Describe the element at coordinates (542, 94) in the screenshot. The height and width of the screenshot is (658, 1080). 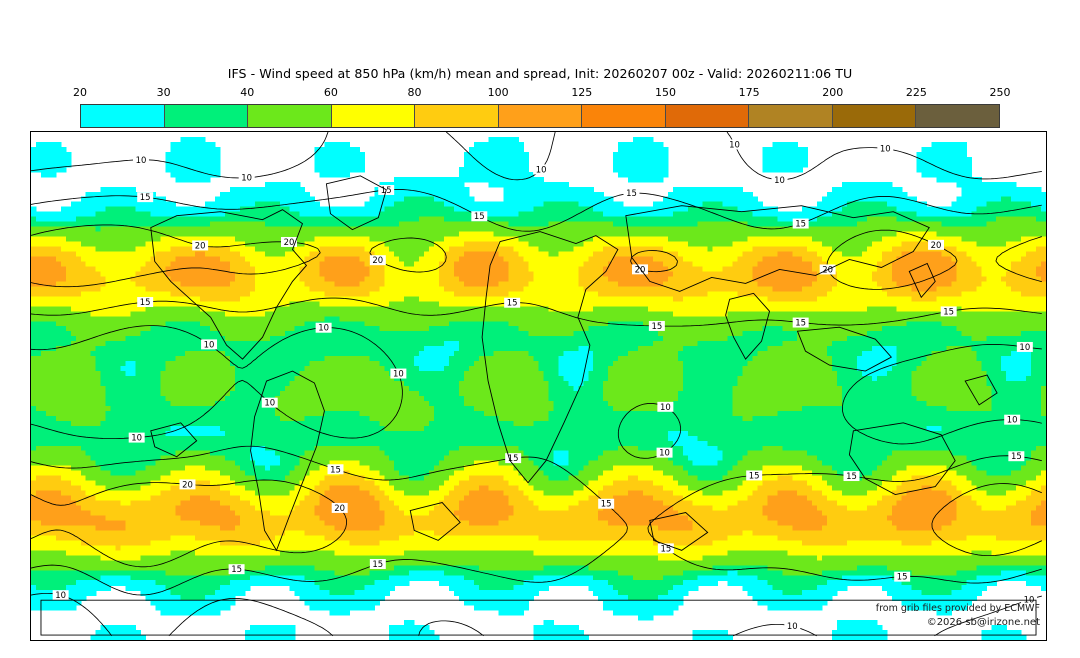
I see `colorbar-tick-labels: 20 30 40 60 80 100 125 150 175 200 225 250` at that location.